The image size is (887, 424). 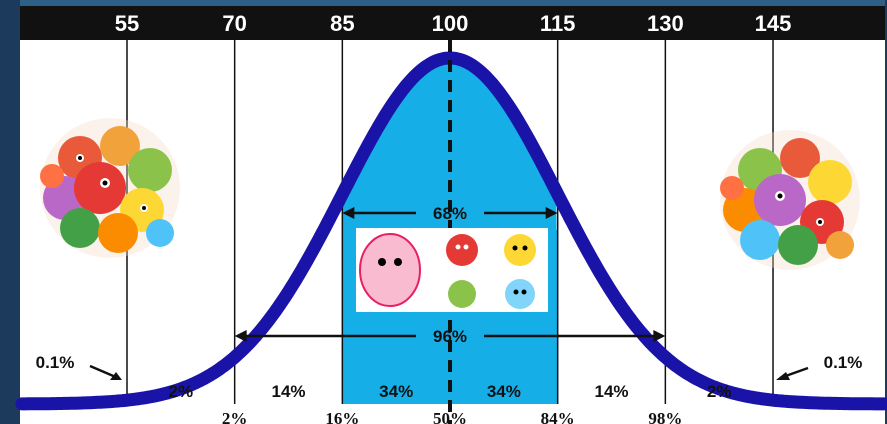 What do you see at coordinates (234, 23) in the screenshot?
I see `x-tick-label: 70` at bounding box center [234, 23].